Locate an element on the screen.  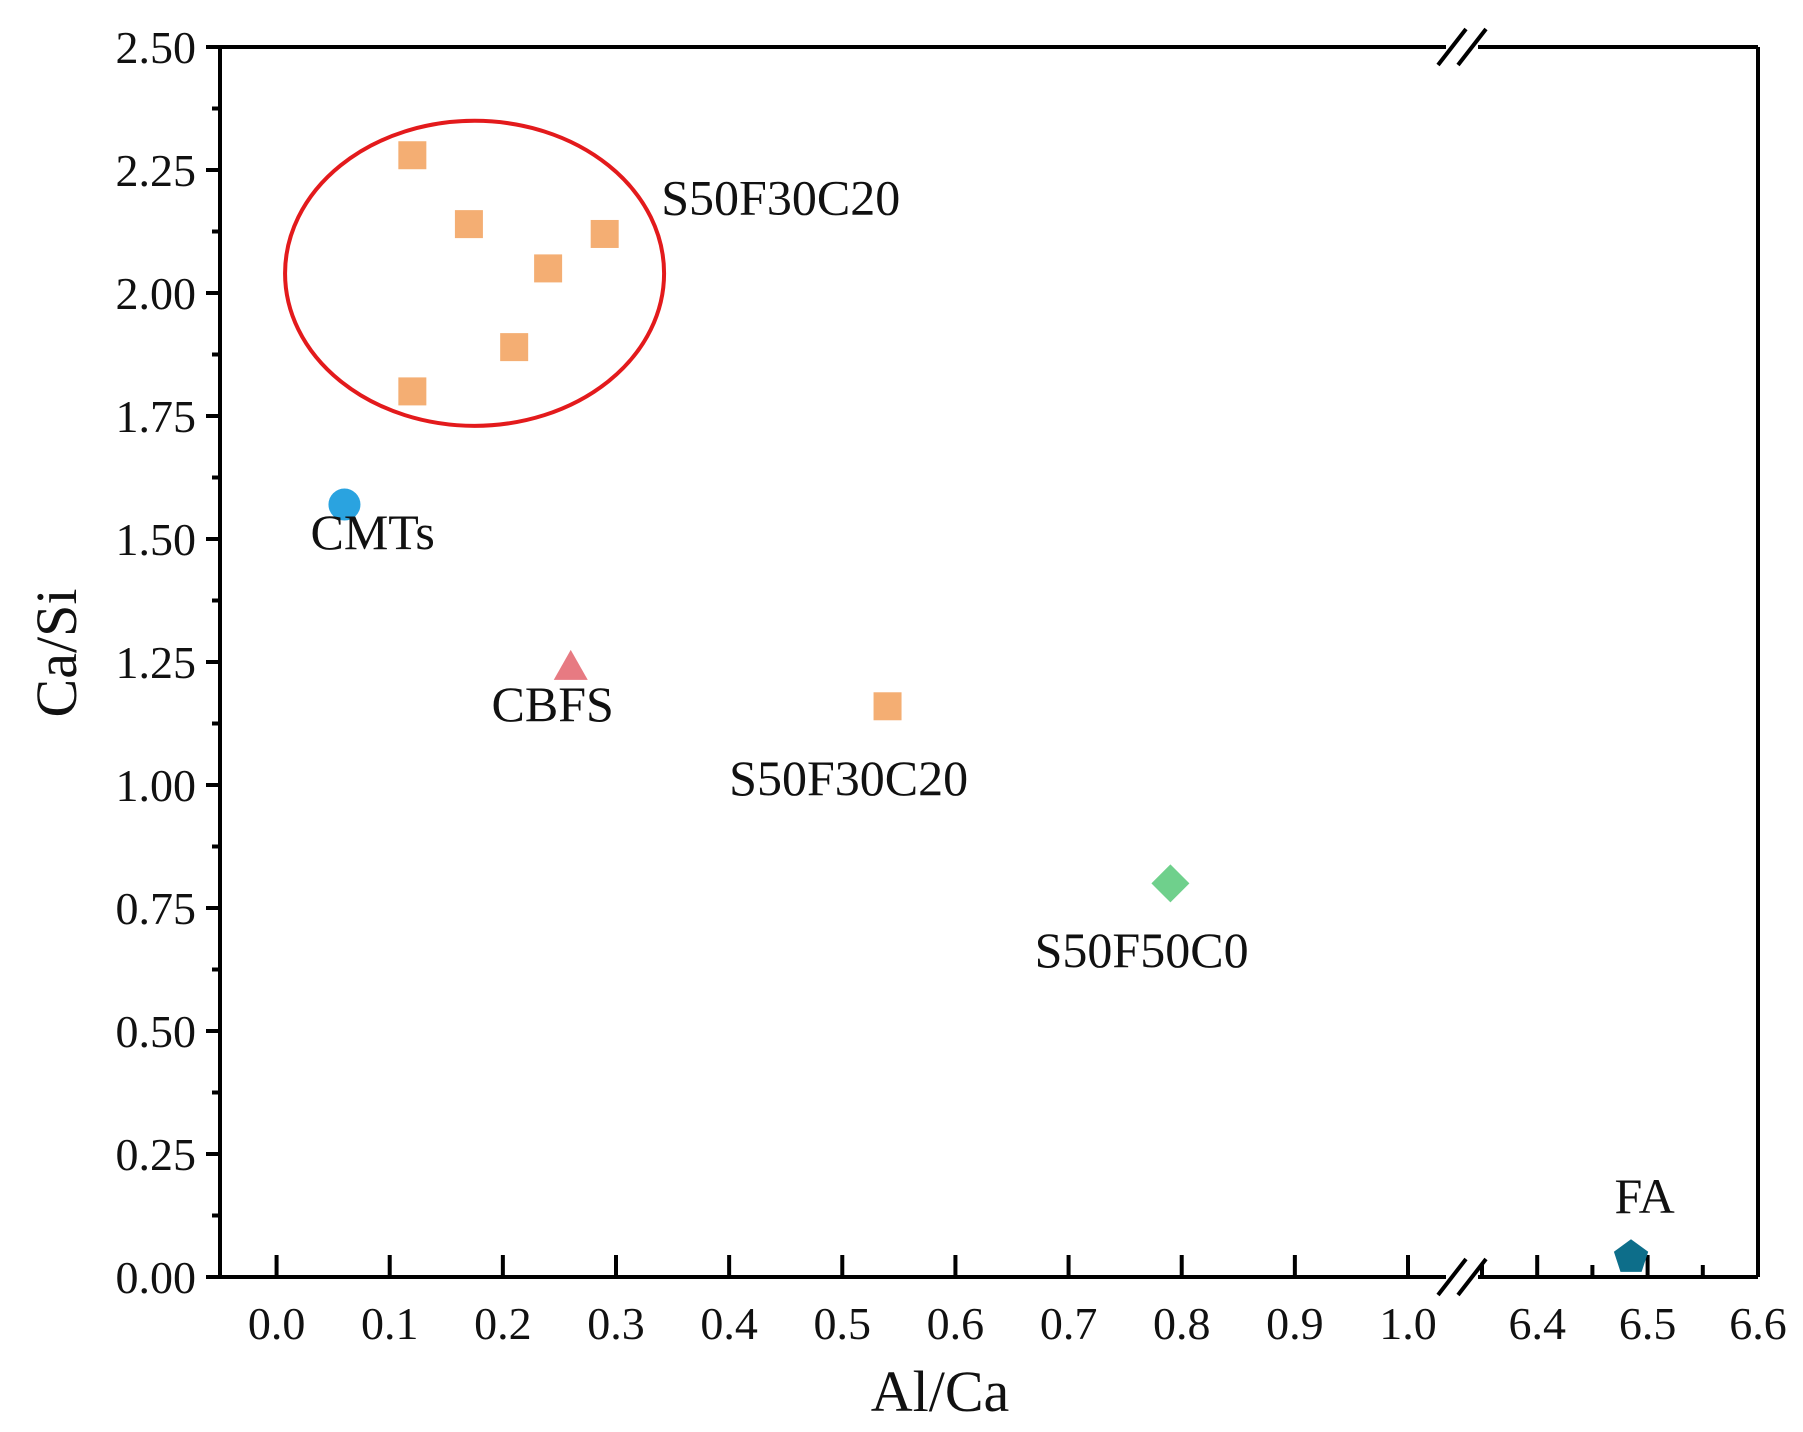
y-tick-label: 2.00 is located at coordinates (156, 293).